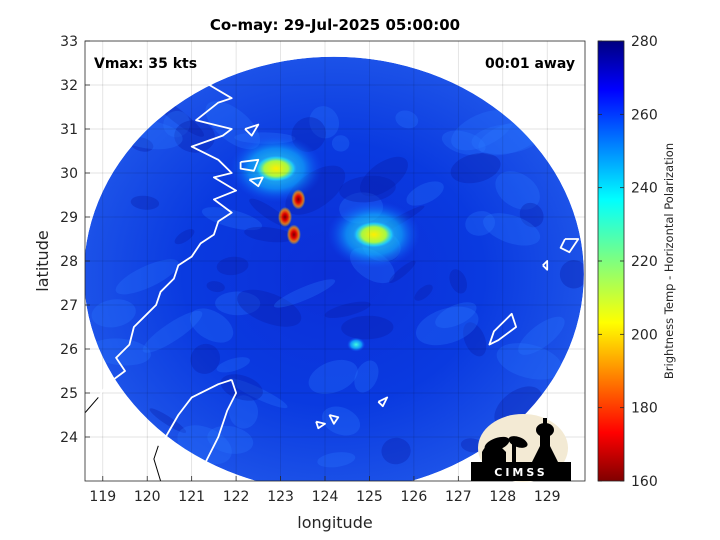  I want to click on x-tick-label: 125, so click(369, 497).